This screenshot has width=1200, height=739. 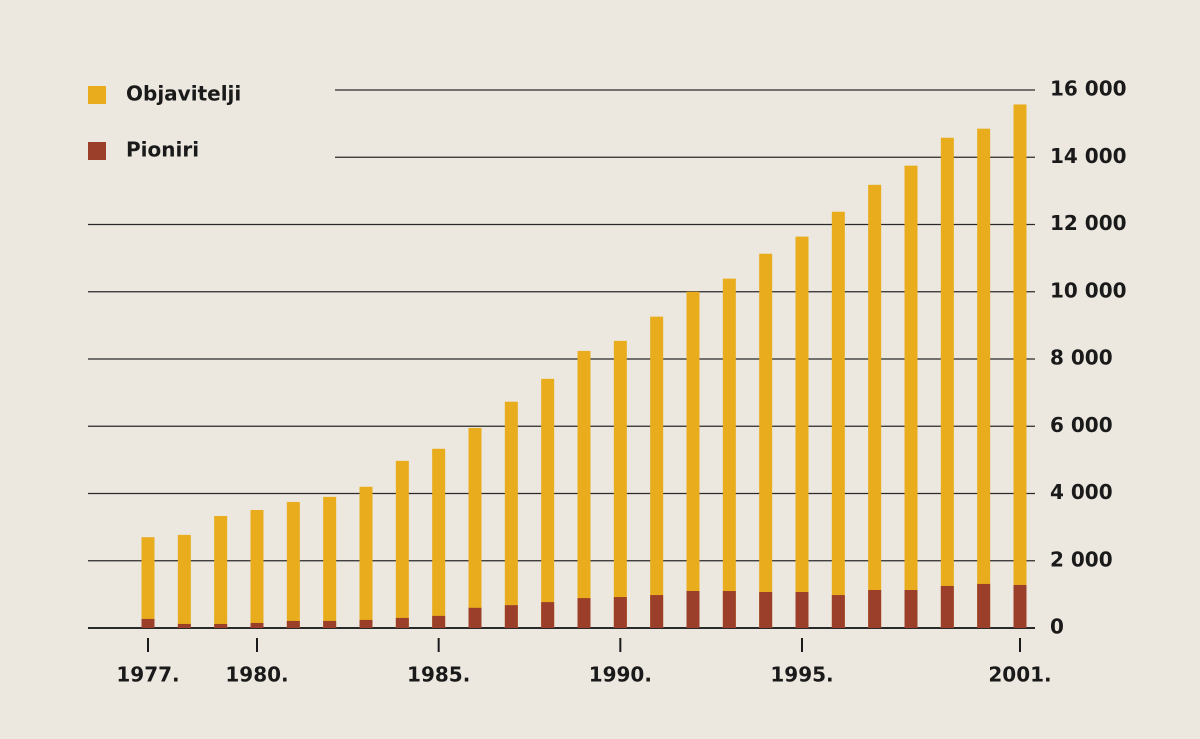 What do you see at coordinates (147, 675) in the screenshot?
I see `x-tick-label: 1977.` at bounding box center [147, 675].